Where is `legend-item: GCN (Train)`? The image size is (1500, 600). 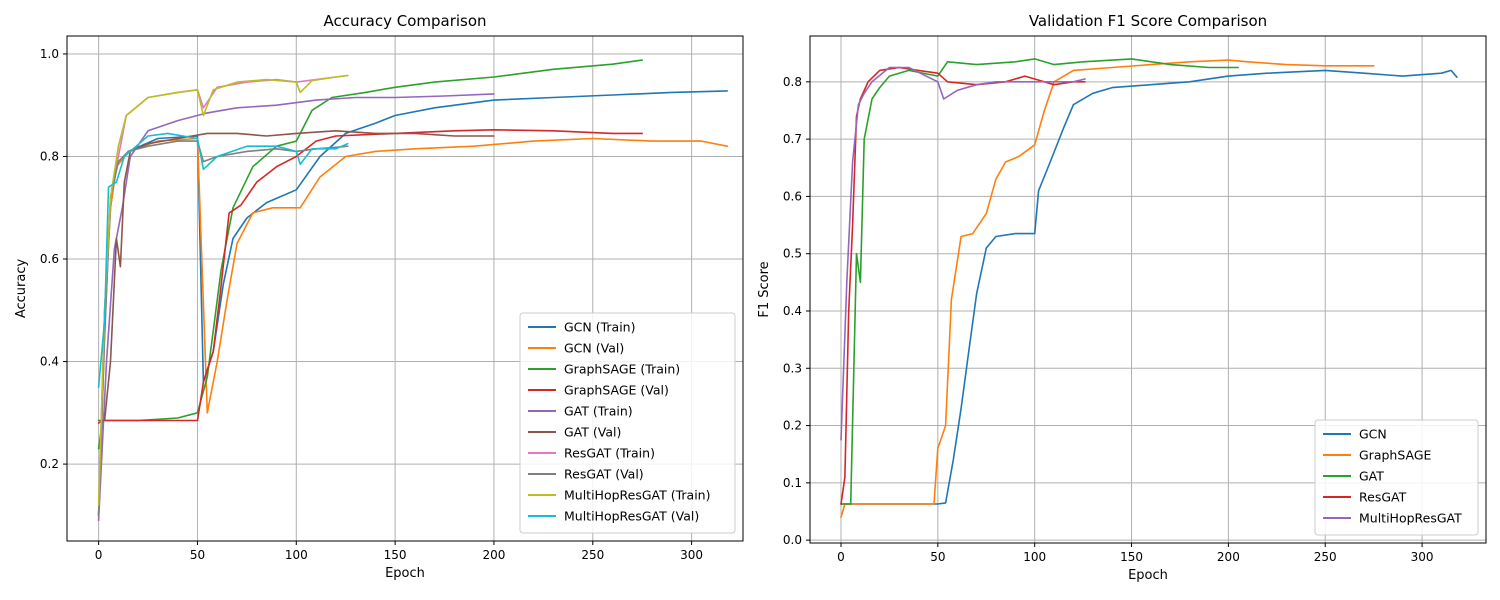
legend-item: GCN (Train) is located at coordinates (581, 327).